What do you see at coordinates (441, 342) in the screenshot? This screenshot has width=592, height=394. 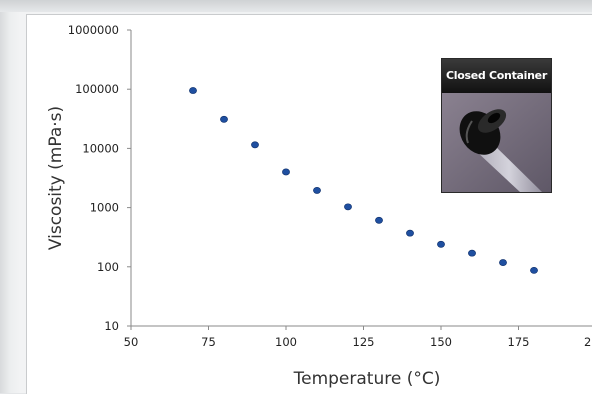 I see `x-tick-label: 150` at bounding box center [441, 342].